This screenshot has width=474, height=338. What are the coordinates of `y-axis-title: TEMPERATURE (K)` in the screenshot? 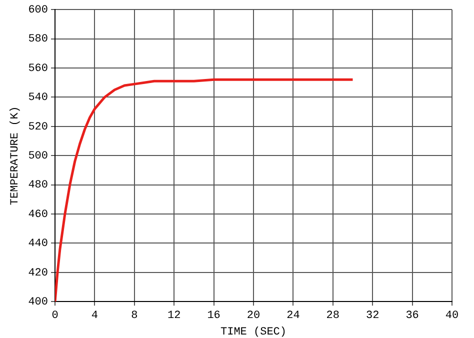 It's located at (16, 156).